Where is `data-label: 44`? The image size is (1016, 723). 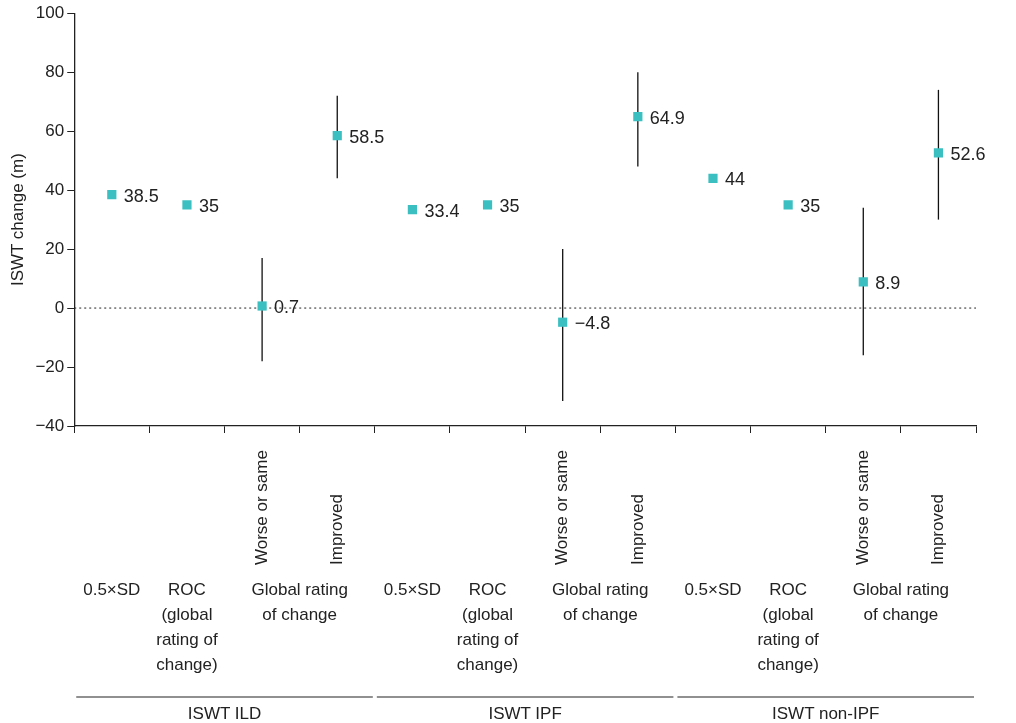 data-label: 44 is located at coordinates (735, 179).